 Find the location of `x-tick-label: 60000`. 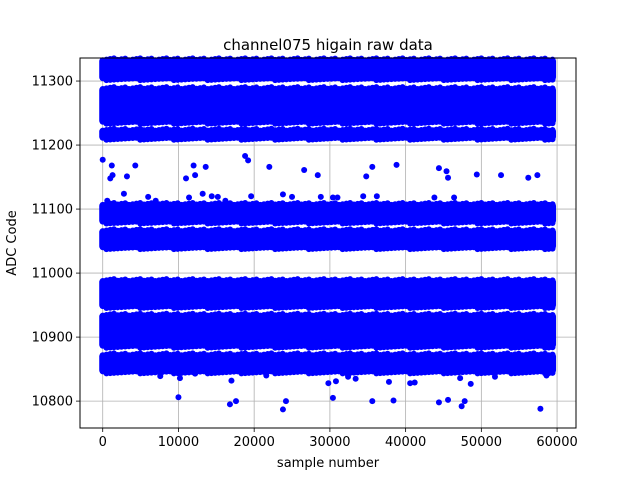

x-tick-label: 60000 is located at coordinates (556, 442).